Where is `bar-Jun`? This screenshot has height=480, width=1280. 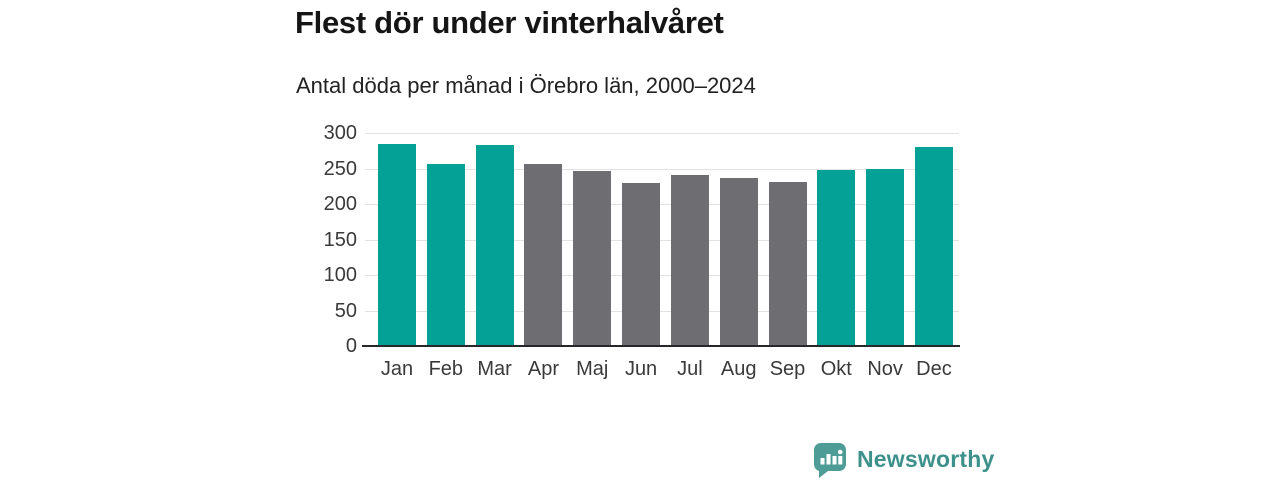
bar-Jun is located at coordinates (641, 264).